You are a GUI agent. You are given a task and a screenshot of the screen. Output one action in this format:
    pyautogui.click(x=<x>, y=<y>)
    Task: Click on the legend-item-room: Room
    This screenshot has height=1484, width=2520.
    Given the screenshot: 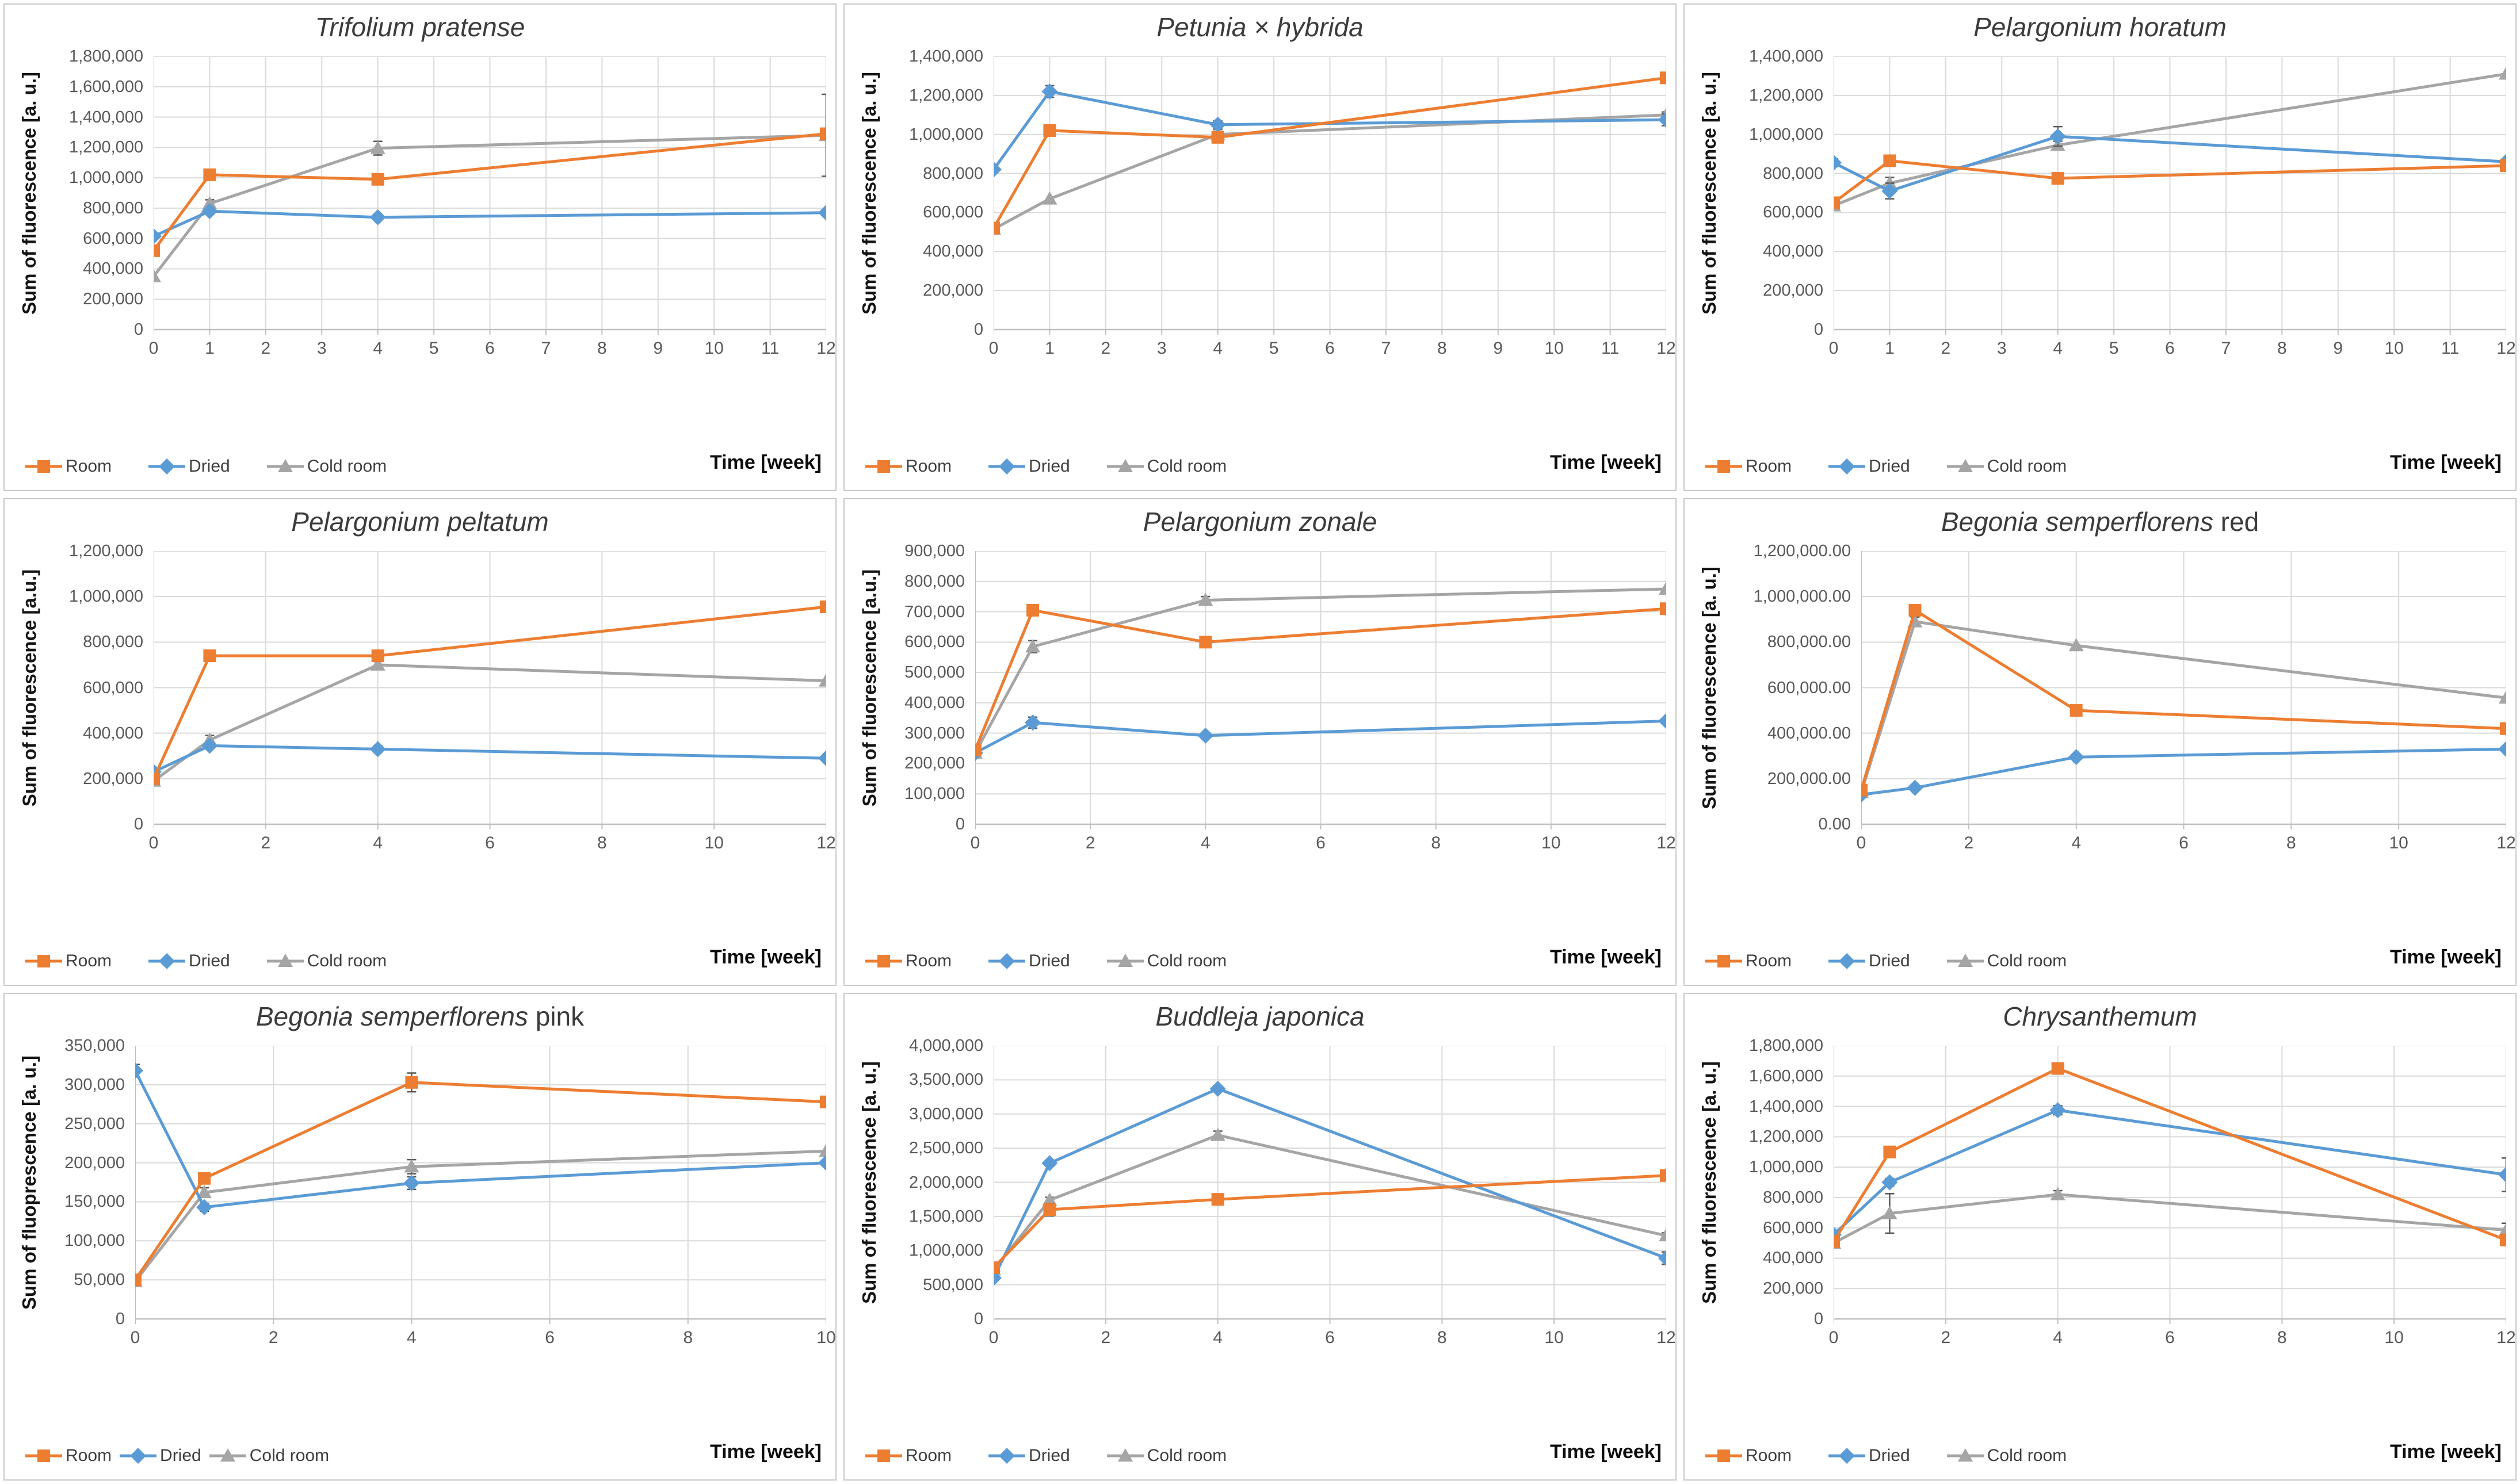 What is the action you would take?
    pyautogui.click(x=68, y=1456)
    